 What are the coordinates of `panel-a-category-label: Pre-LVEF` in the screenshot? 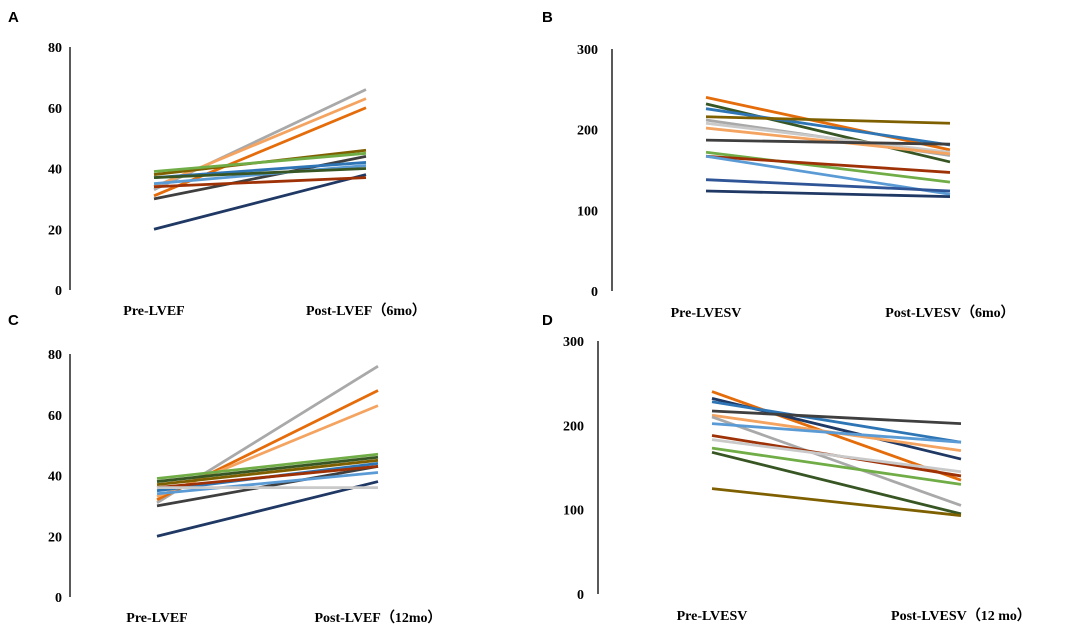 It's located at (153, 311).